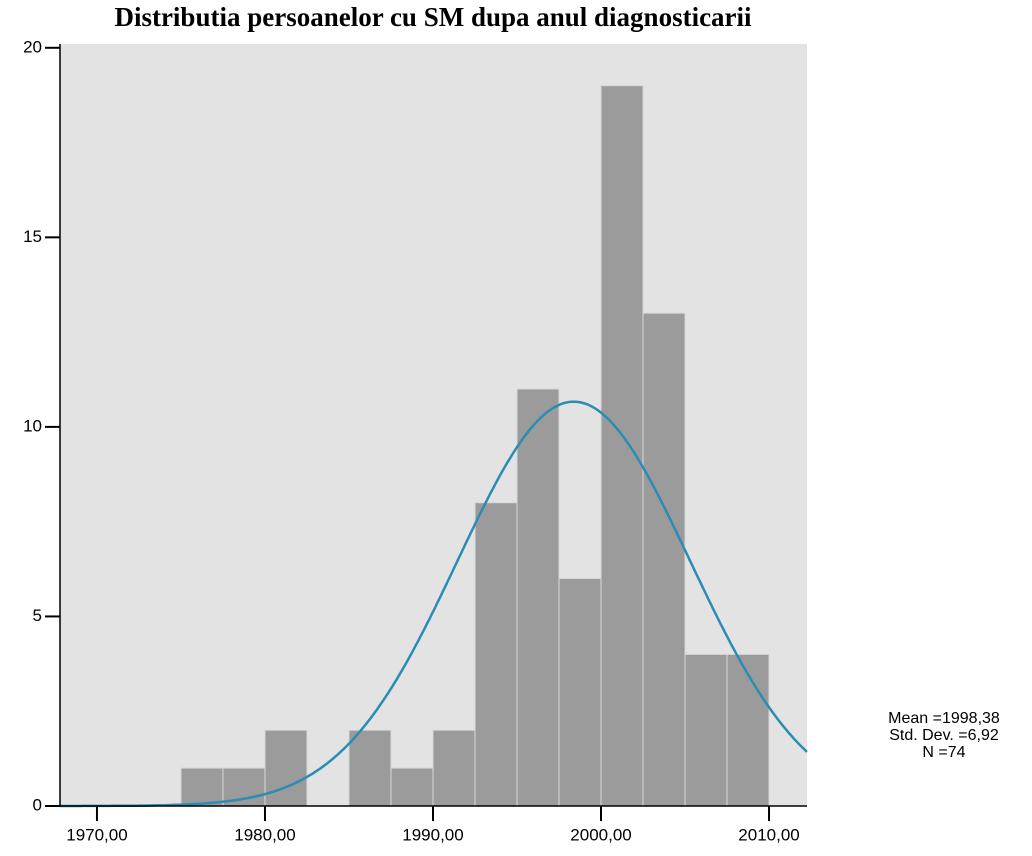 Image resolution: width=1032 pixels, height=856 pixels. What do you see at coordinates (32, 236) in the screenshot?
I see `y-tick-label: 15` at bounding box center [32, 236].